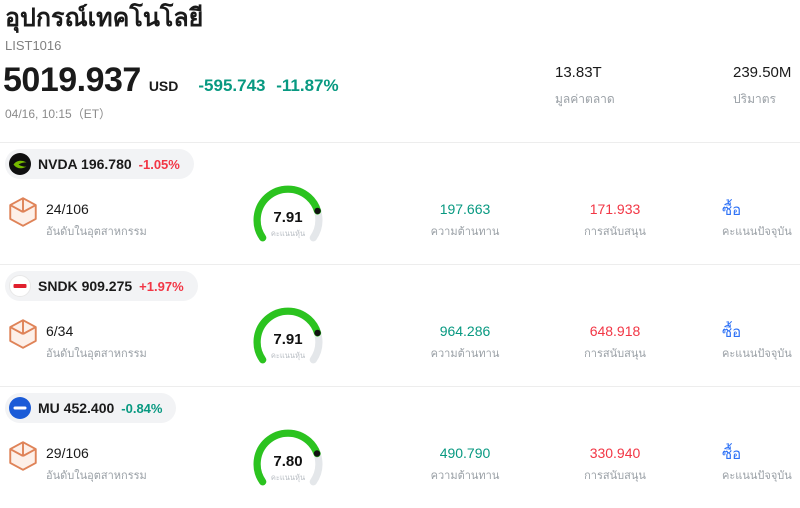  I want to click on volume-value: 239.50M, so click(762, 72).